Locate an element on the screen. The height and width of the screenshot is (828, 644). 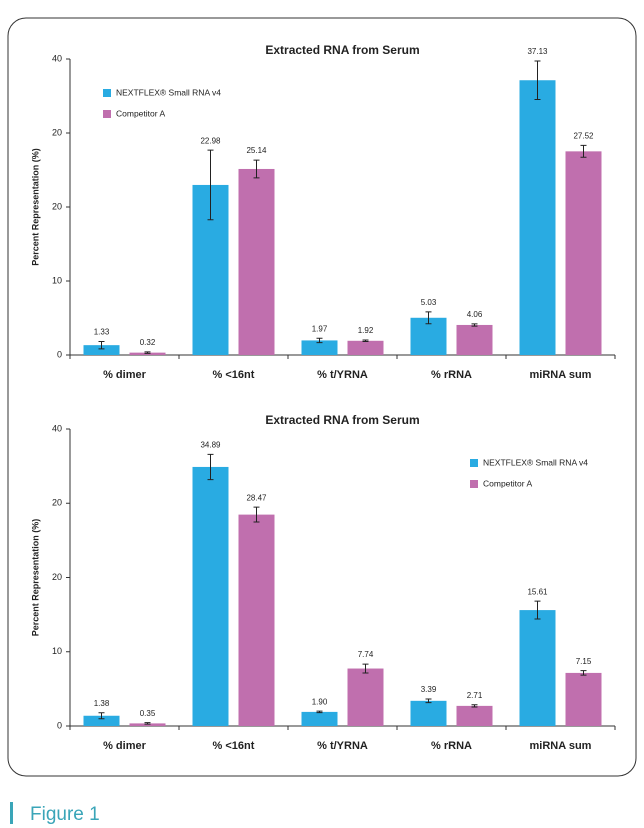
value-label: 37.13 is located at coordinates (537, 51).